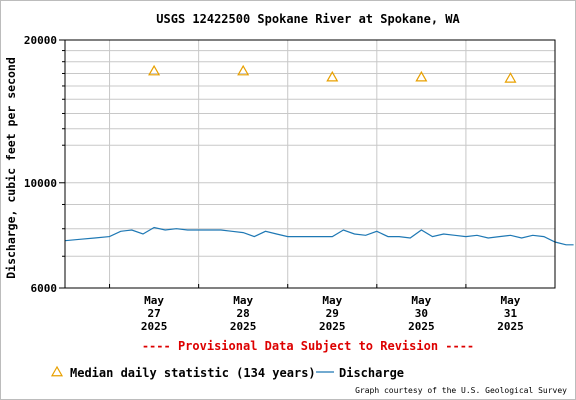 The width and height of the screenshot is (576, 400). Describe the element at coordinates (371, 373) in the screenshot. I see `legend-discharge-label: Discharge` at that location.